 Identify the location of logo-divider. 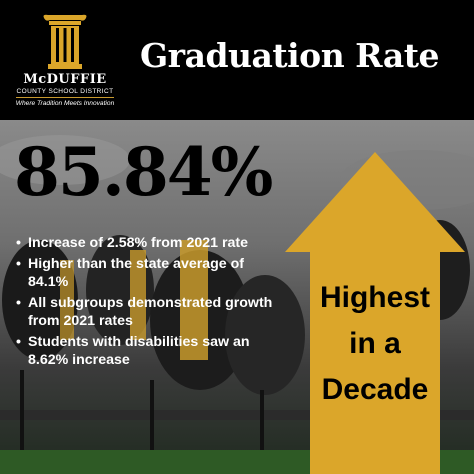
(65, 97).